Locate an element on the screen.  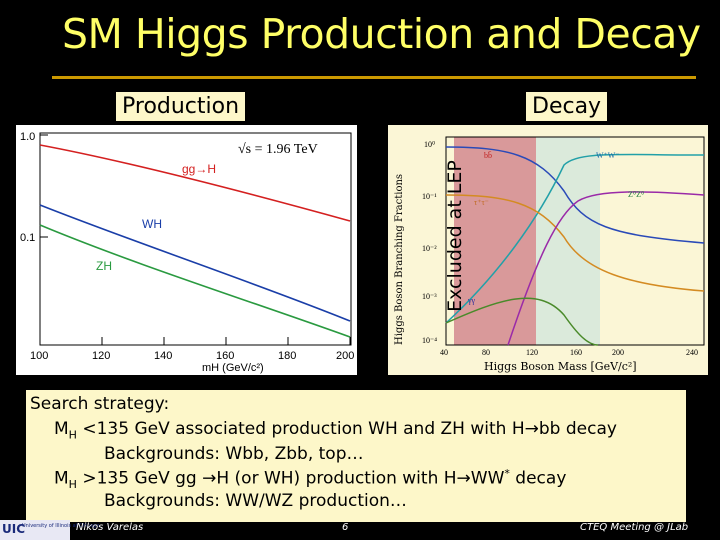
y-tick-1: 1.0 is located at coordinates (27, 137).